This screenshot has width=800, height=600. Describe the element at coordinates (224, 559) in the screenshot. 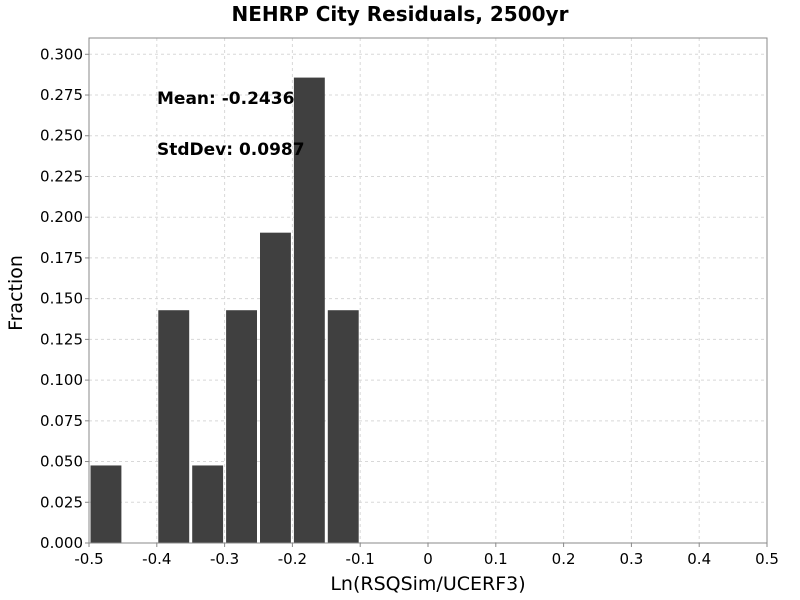

I see `x-tick-label: -0.3` at that location.